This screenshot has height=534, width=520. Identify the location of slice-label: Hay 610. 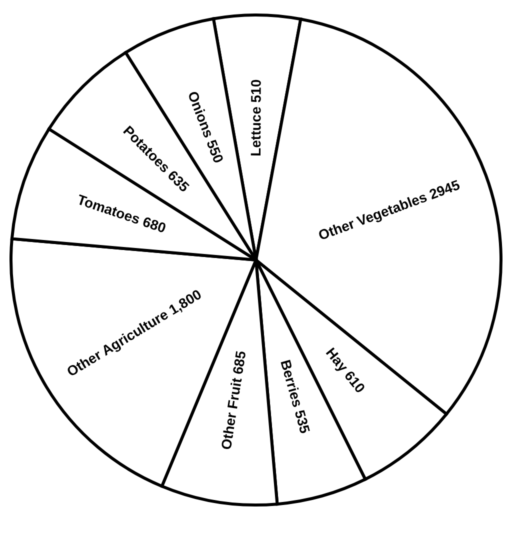
(345, 370).